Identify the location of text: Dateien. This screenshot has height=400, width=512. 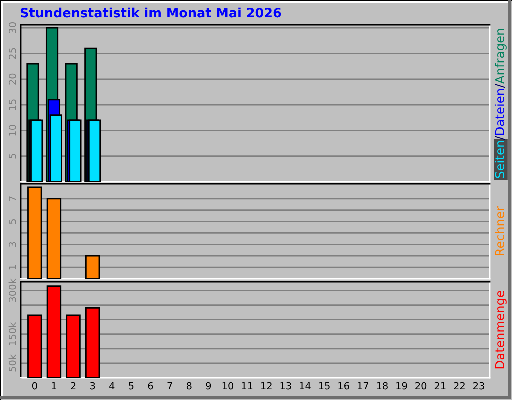
(500, 112).